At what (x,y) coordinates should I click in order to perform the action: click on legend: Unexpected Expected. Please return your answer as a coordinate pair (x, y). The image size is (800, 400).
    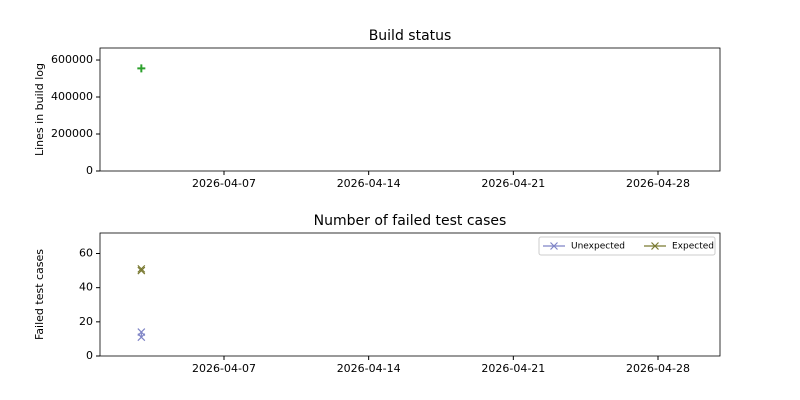
    Looking at the image, I should click on (627, 246).